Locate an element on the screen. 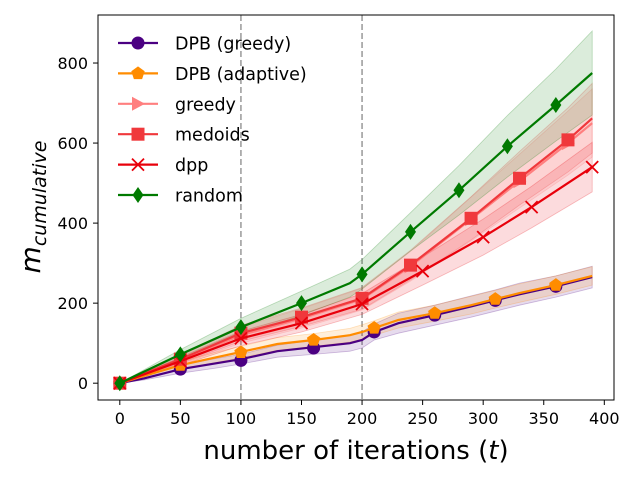  y-tick-label: 0 is located at coordinates (83, 383).